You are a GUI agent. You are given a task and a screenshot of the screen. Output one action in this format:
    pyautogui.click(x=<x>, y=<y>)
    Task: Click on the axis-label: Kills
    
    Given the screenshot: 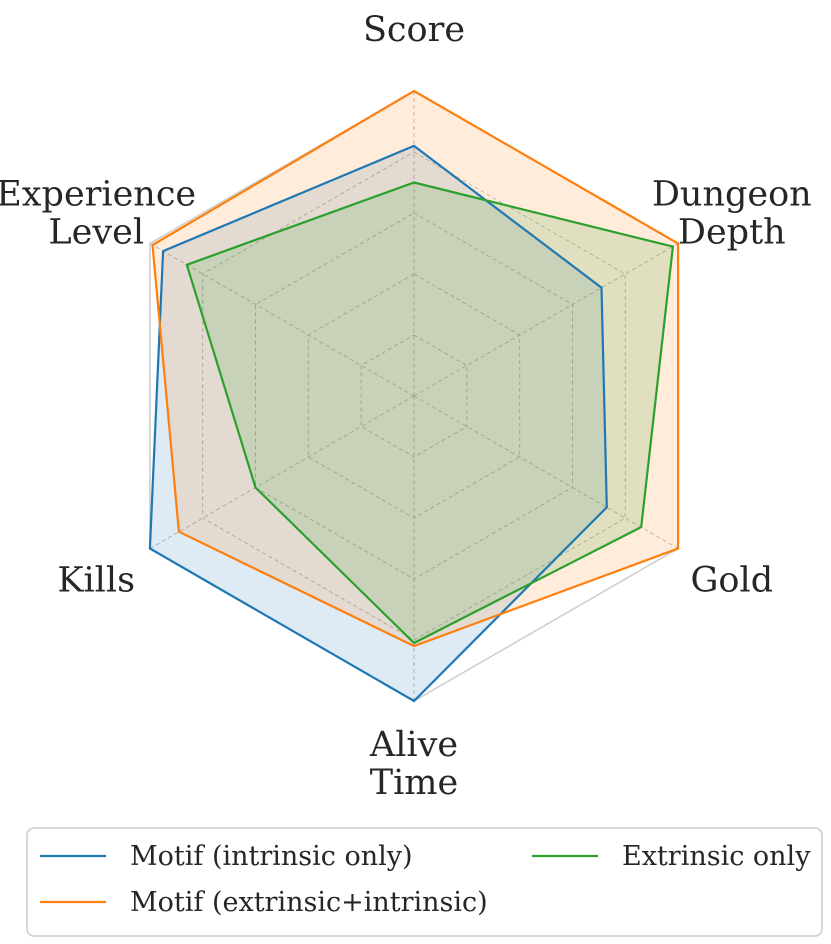 What is the action you would take?
    pyautogui.click(x=96, y=581)
    